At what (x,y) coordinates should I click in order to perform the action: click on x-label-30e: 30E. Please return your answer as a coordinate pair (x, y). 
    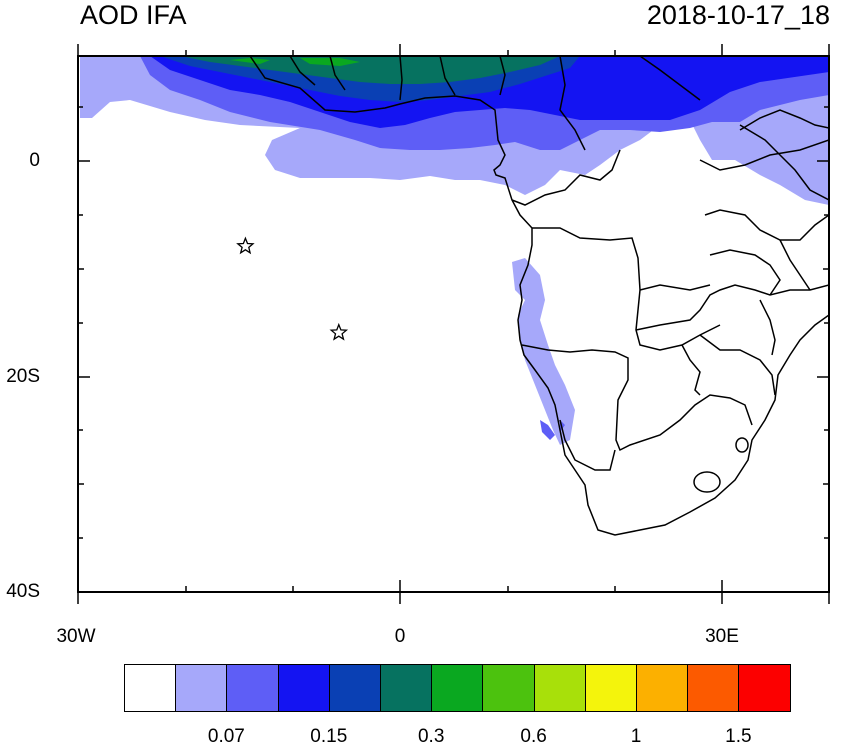
    Looking at the image, I should click on (722, 636).